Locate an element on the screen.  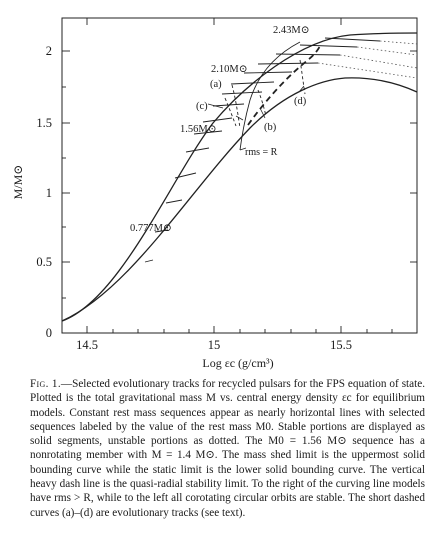
caption-label: Fig. 1. is located at coordinates (45, 384).